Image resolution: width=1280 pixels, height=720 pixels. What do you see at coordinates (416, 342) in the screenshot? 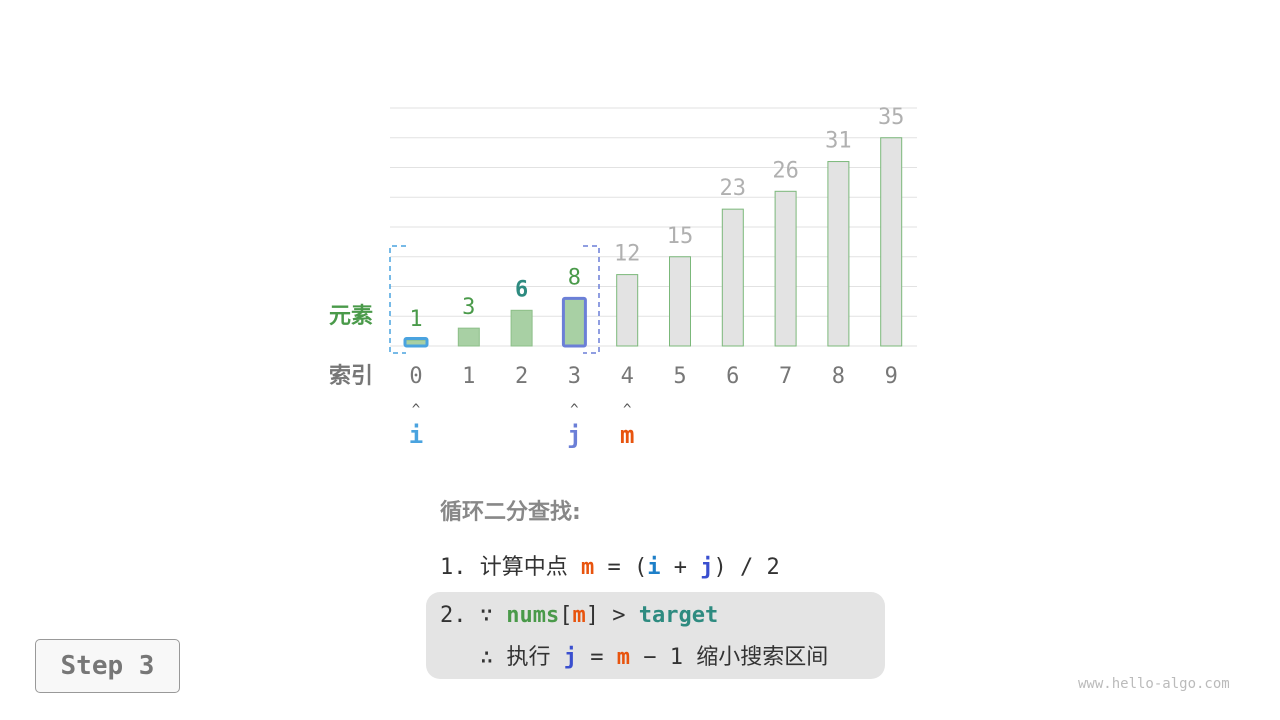
I see `pointer-i-highlight` at bounding box center [416, 342].